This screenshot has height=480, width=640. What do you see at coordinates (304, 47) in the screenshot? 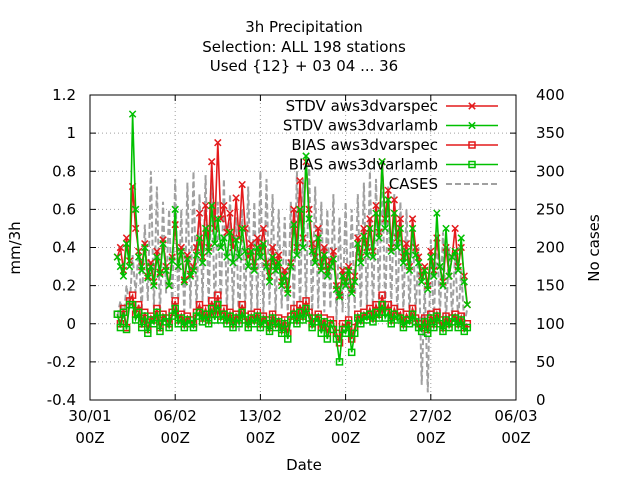
I see `chart-title-line-2: Selection: ALL 198 stations` at bounding box center [304, 47].